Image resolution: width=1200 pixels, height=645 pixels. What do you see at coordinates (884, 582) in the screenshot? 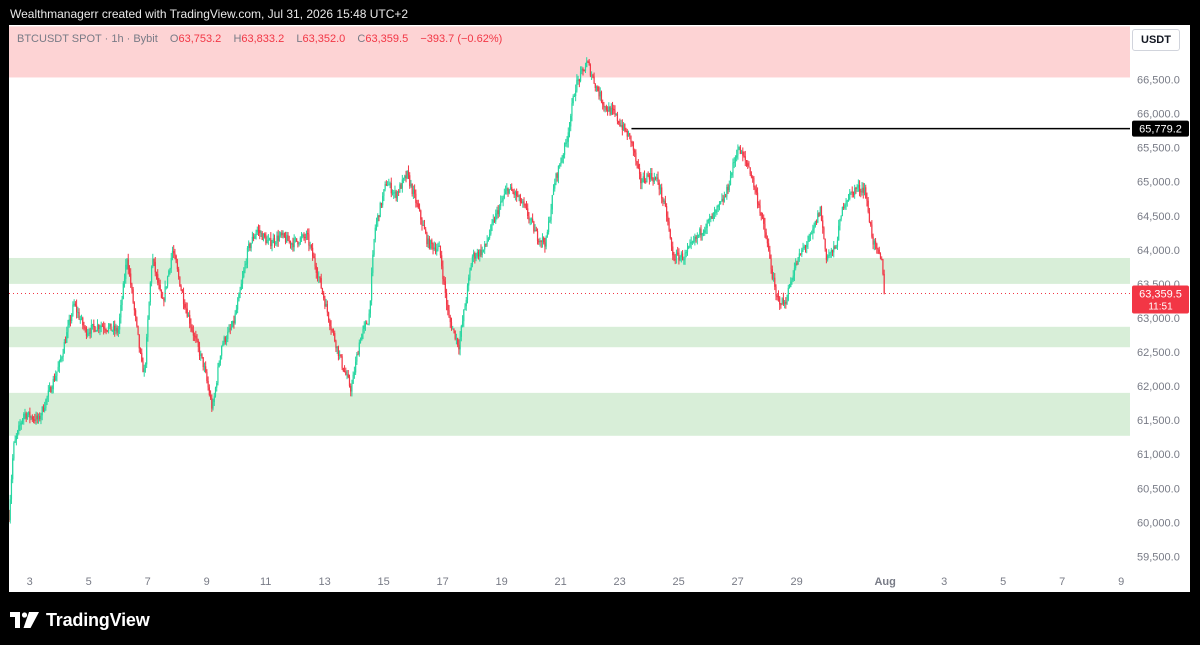
I see `x-tick-label: Aug` at bounding box center [884, 582].